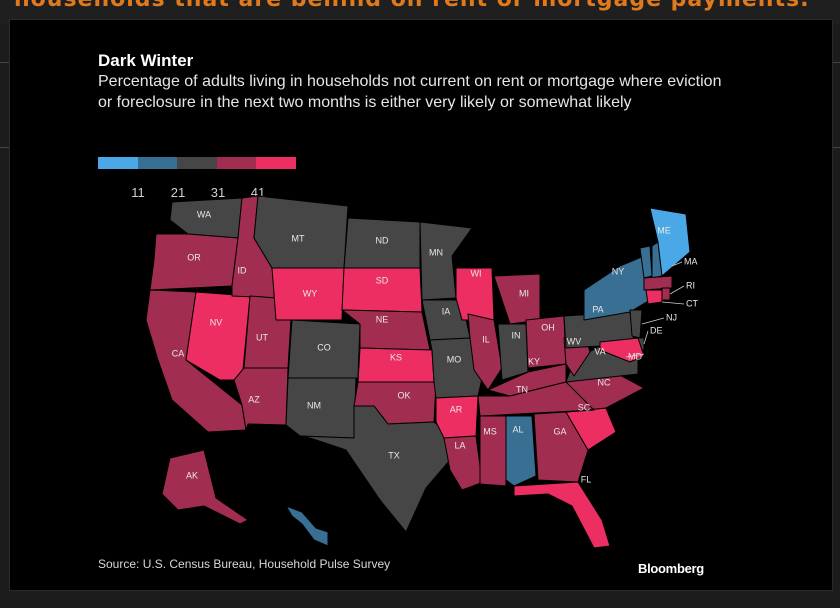 This screenshot has width=840, height=608. Describe the element at coordinates (178, 192) in the screenshot. I see `legend-tick-label: 21` at that location.